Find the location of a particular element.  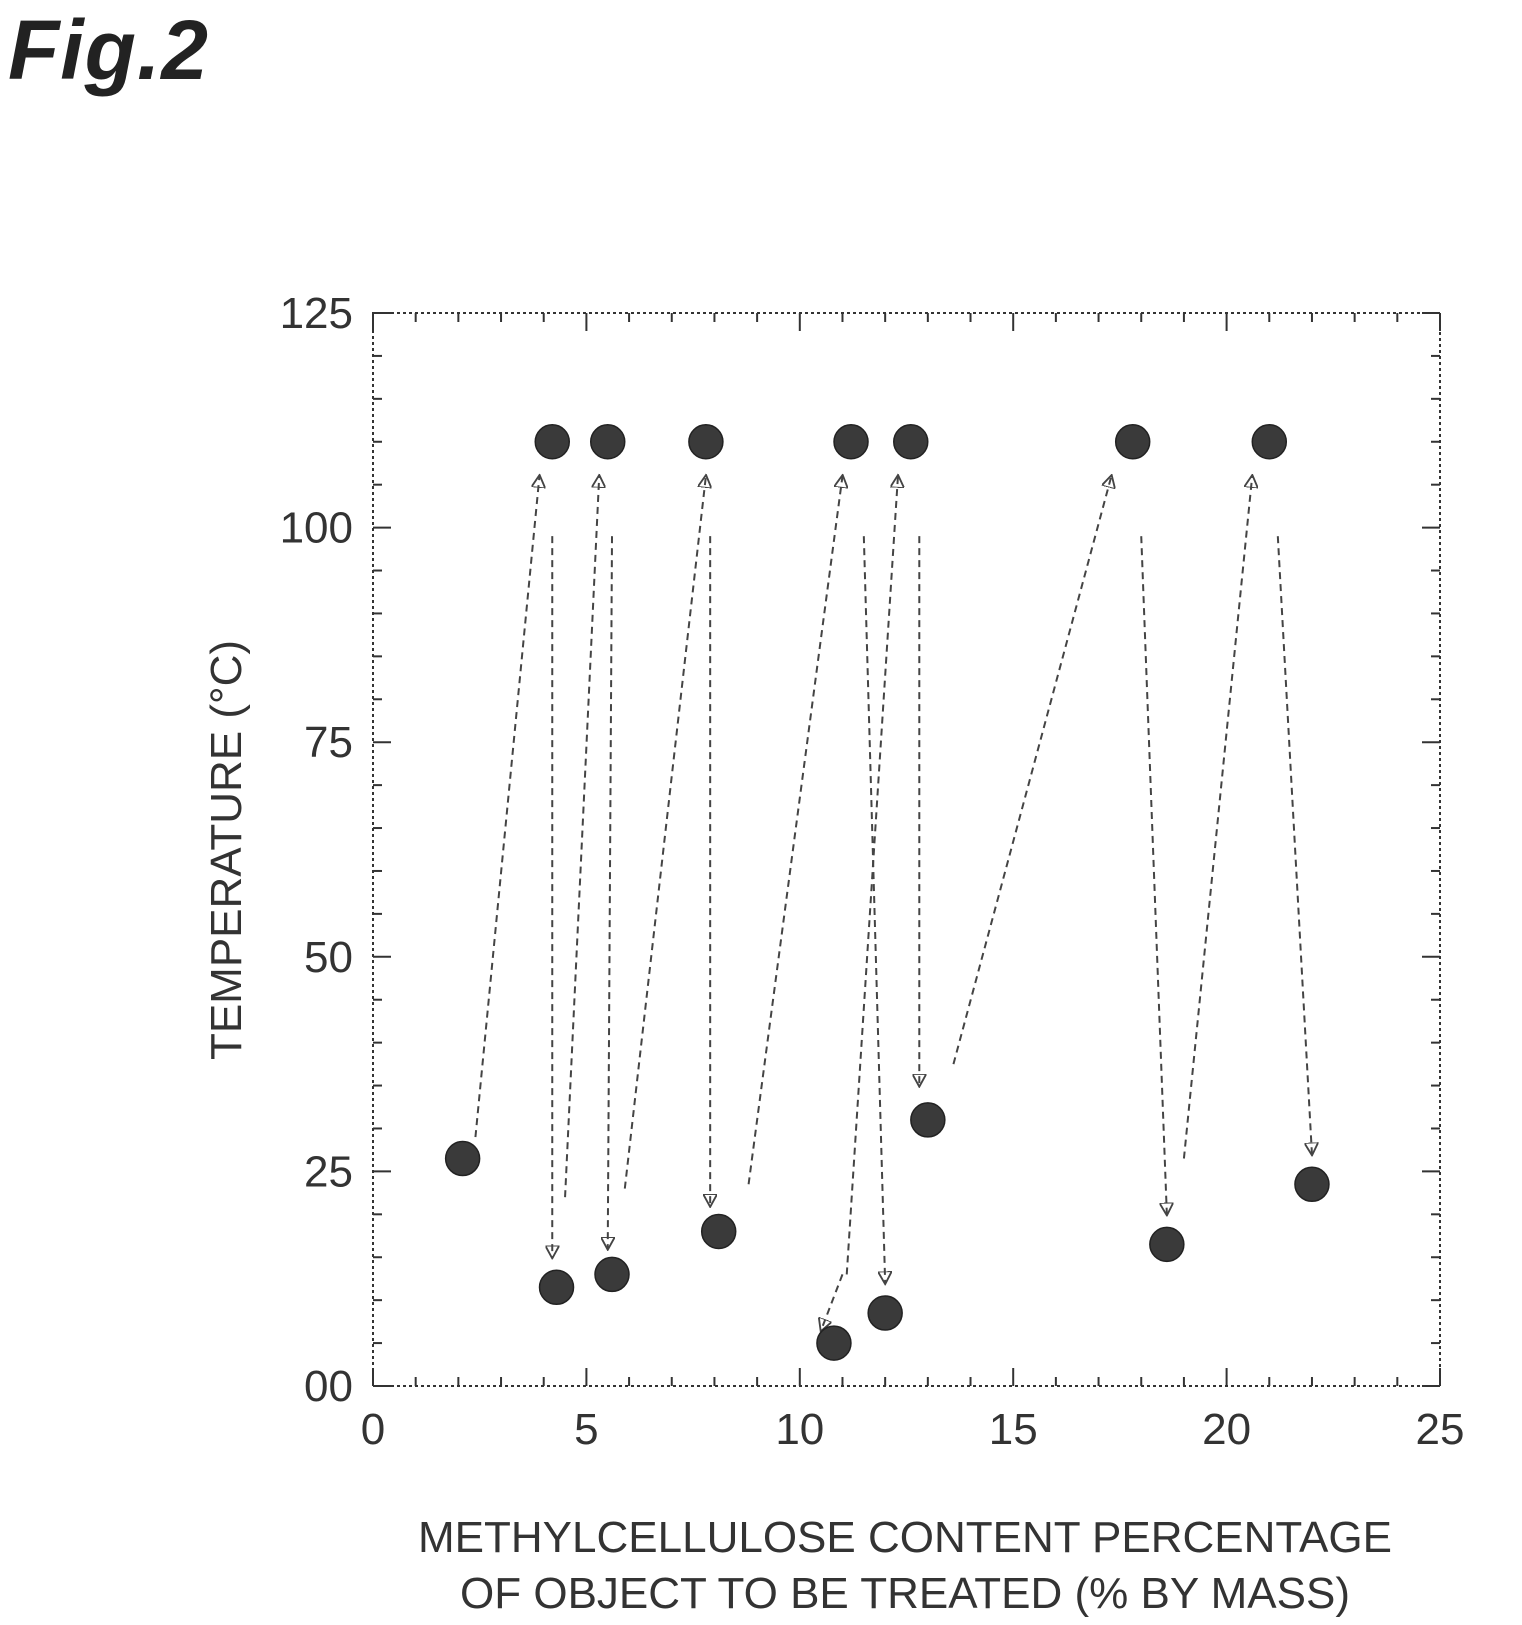

x-tick-label: 0 is located at coordinates (373, 1429).